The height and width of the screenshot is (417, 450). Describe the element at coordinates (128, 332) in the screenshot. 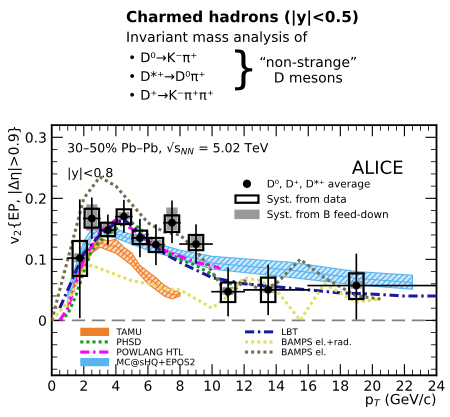

I see `legend-label: TAMU` at that location.